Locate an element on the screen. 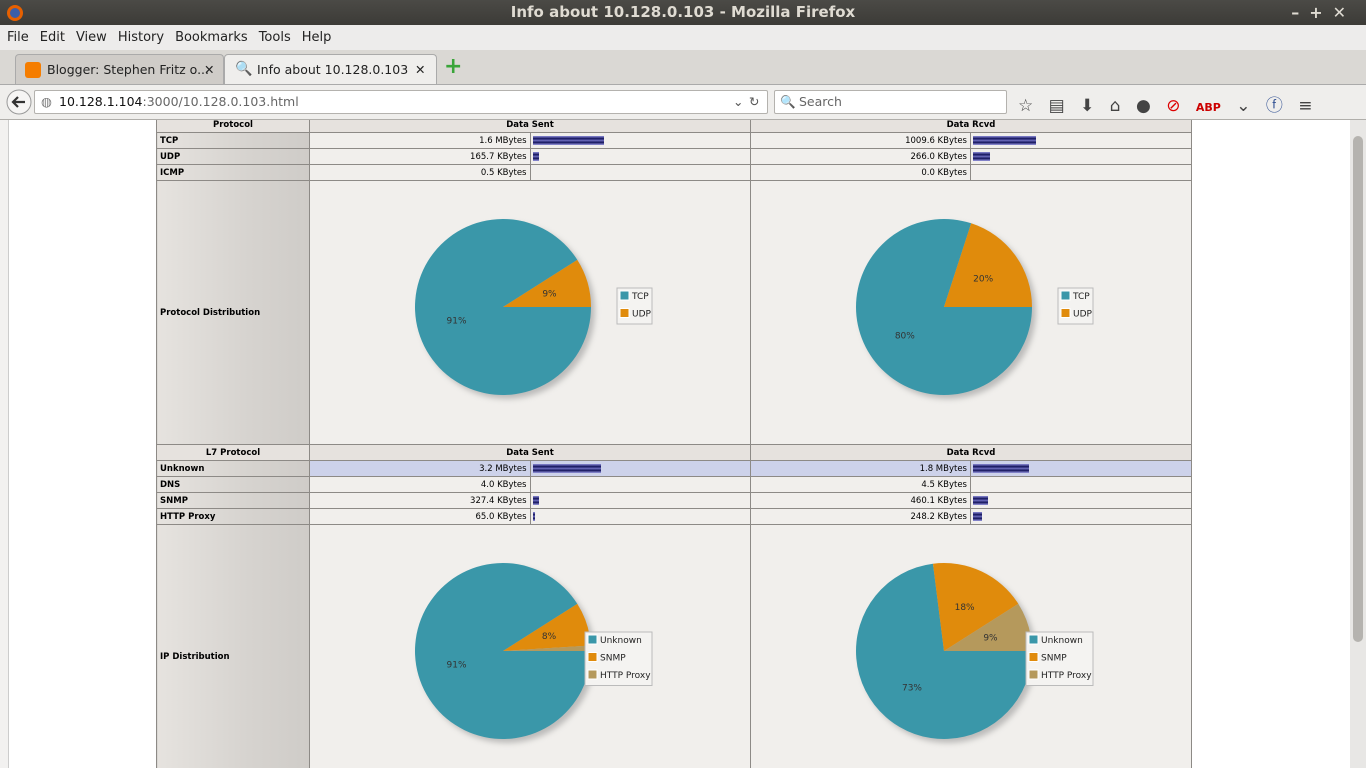 The height and width of the screenshot is (768, 1366). menu-item: View is located at coordinates (91, 37).